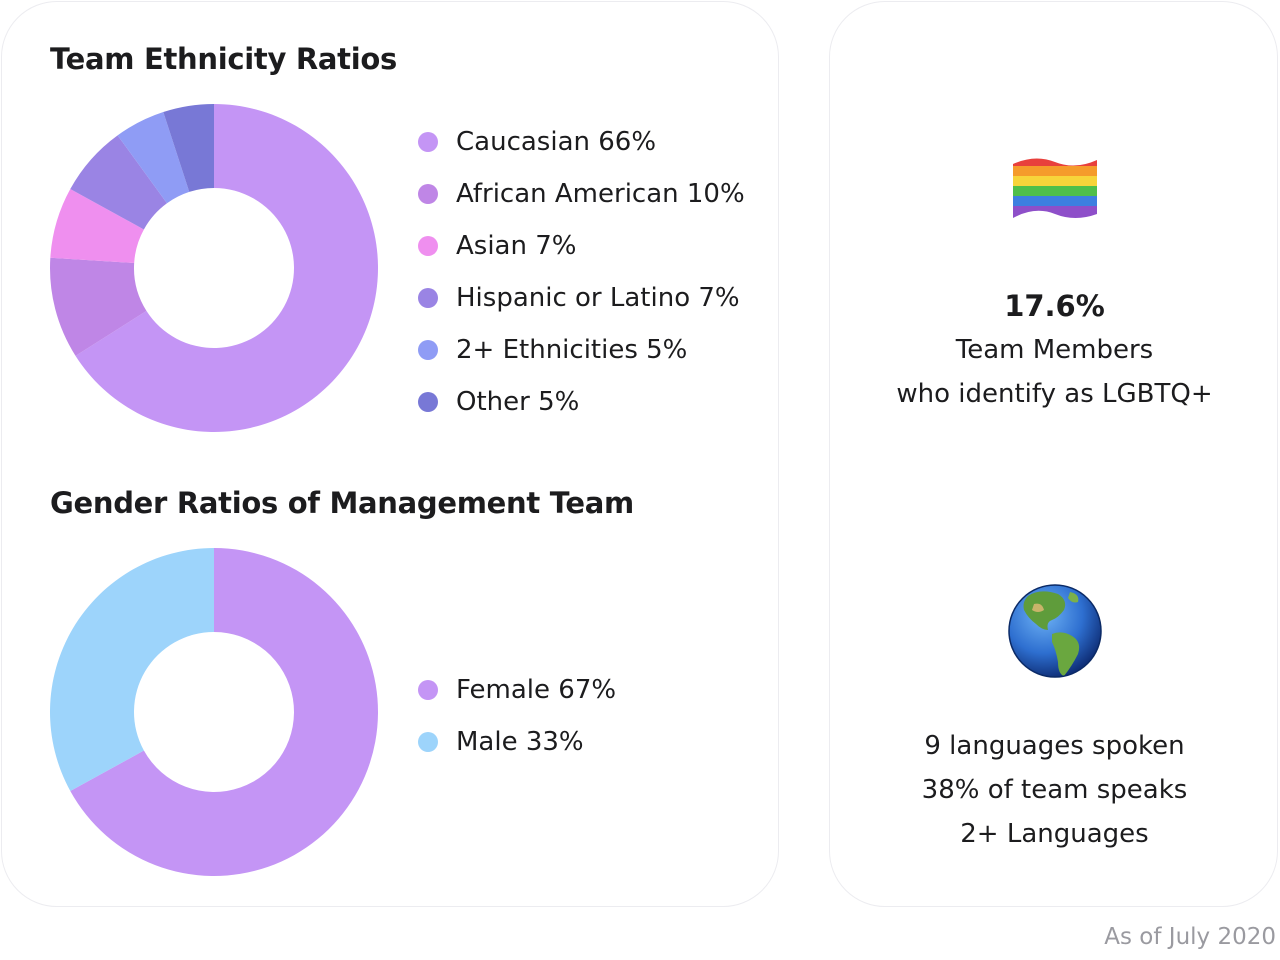  I want to click on legend-label: Male 33%, so click(520, 742).